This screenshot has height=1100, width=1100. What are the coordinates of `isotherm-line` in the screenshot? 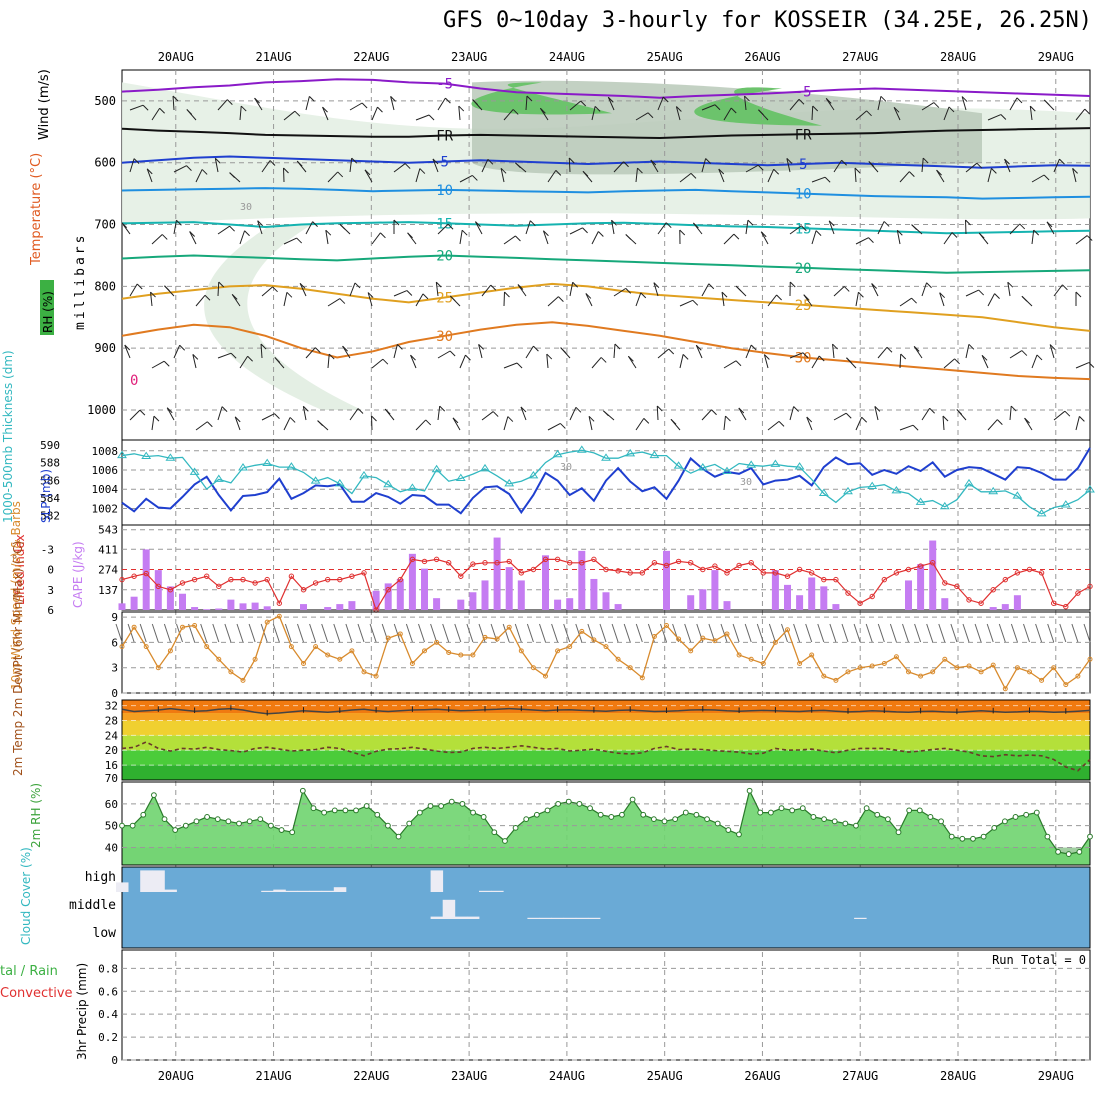 It's located at (606, 351).